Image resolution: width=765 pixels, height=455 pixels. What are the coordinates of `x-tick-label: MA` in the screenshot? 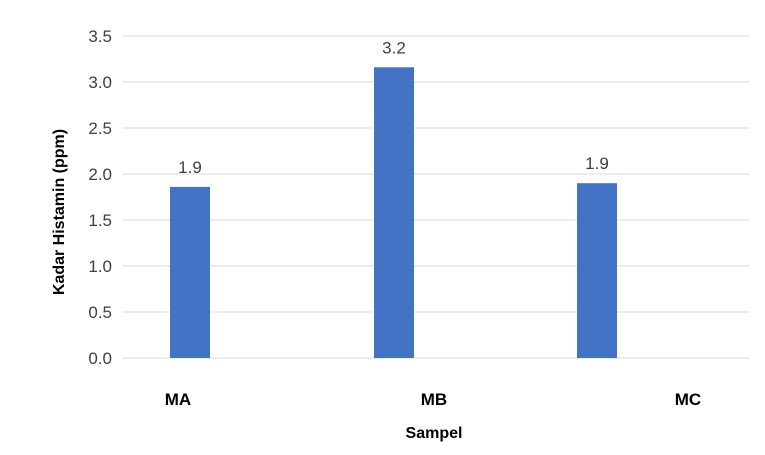 It's located at (178, 399).